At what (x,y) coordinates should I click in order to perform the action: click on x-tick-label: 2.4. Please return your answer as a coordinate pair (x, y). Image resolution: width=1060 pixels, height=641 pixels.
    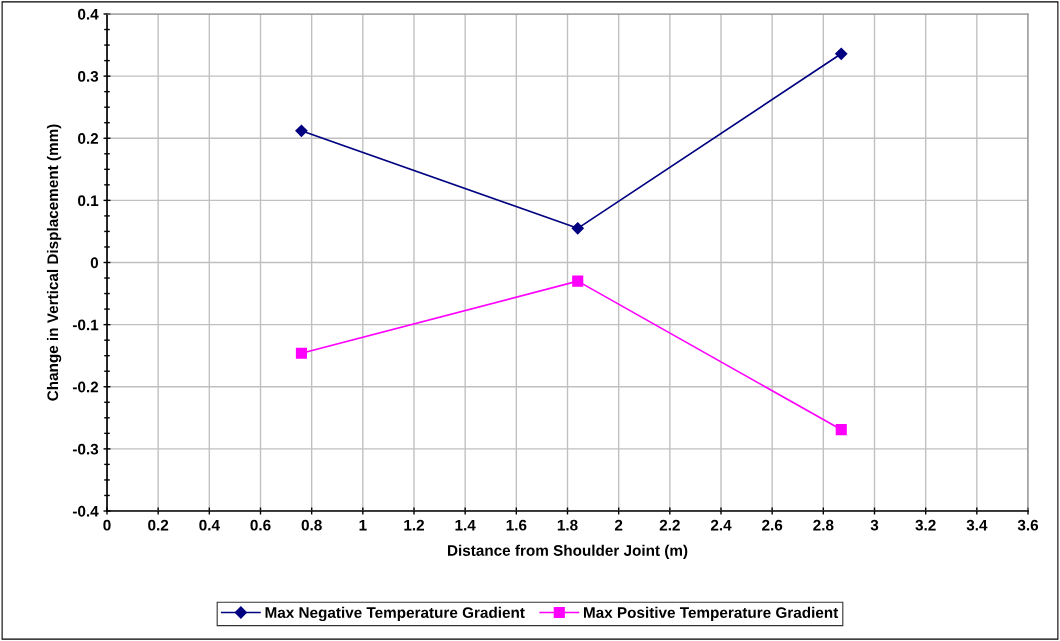
    Looking at the image, I should click on (721, 525).